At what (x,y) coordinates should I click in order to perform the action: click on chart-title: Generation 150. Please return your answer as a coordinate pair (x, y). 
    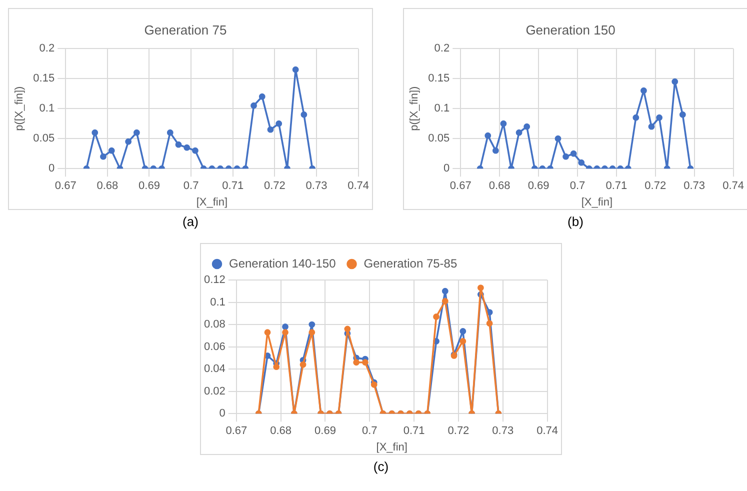
    Looking at the image, I should click on (571, 30).